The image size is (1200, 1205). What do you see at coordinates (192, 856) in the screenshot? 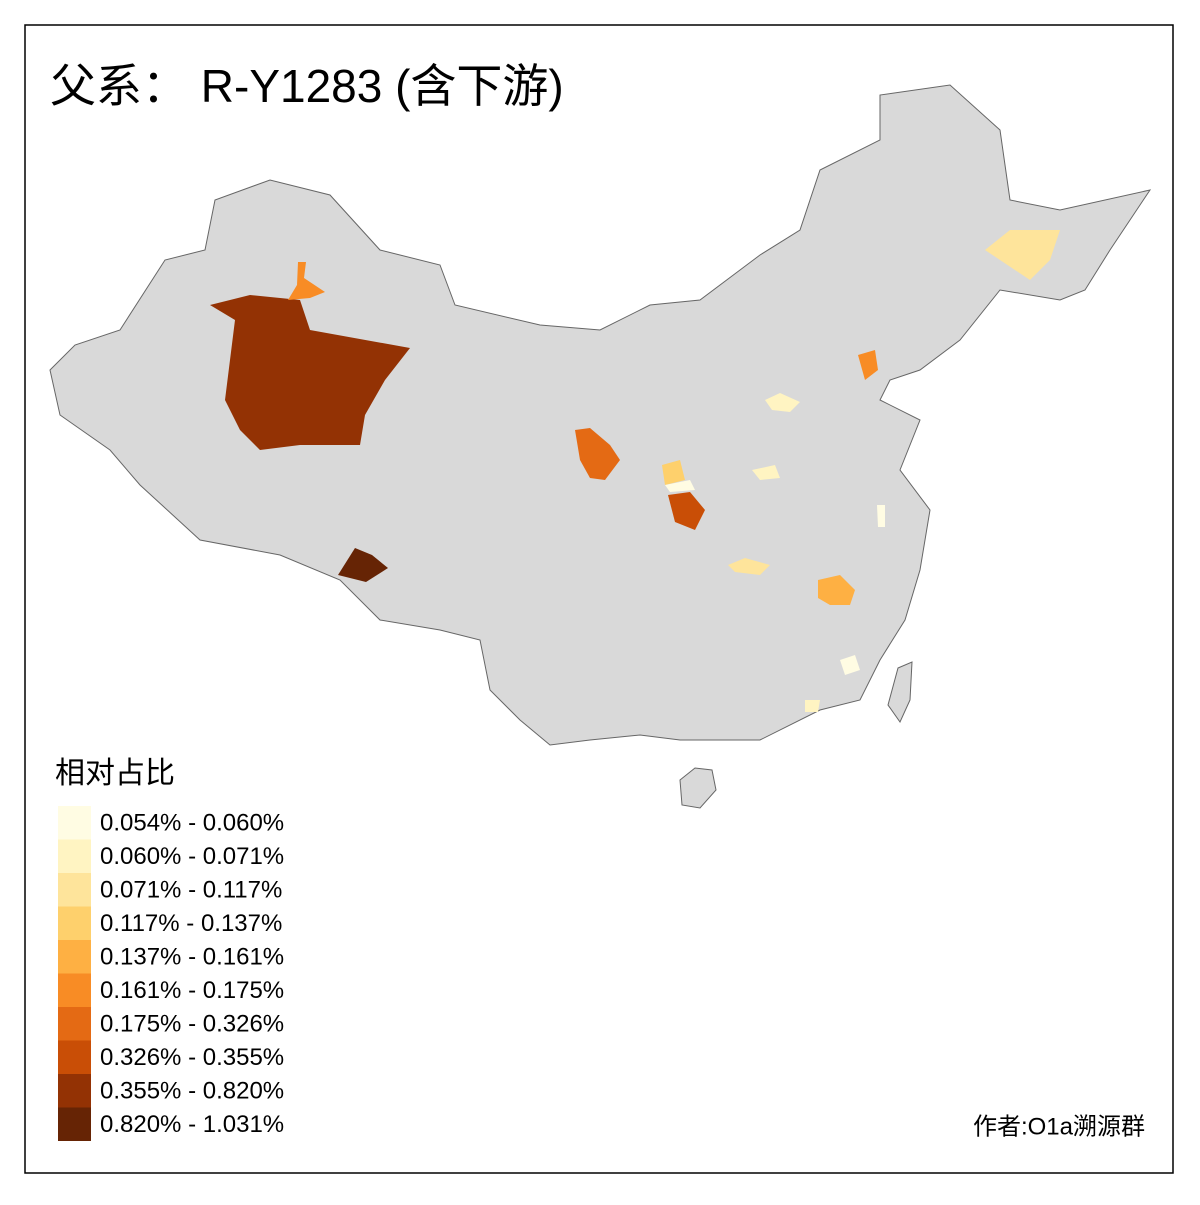
I see `legend-label: 0.060% - 0.071%` at bounding box center [192, 856].